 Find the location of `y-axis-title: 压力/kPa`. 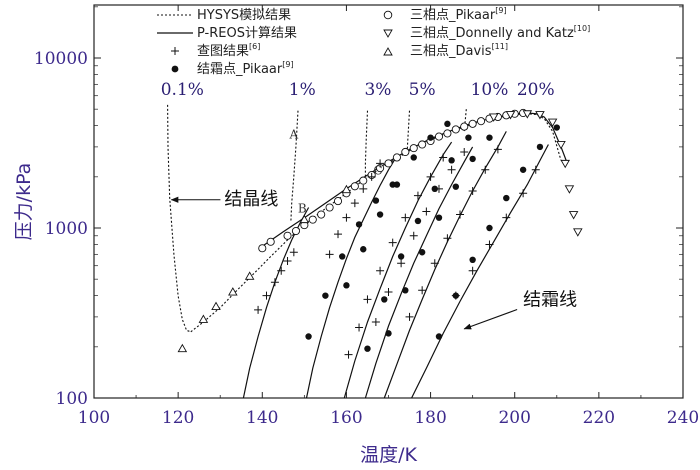

y-axis-title: 压力/kPa is located at coordinates (24, 202).